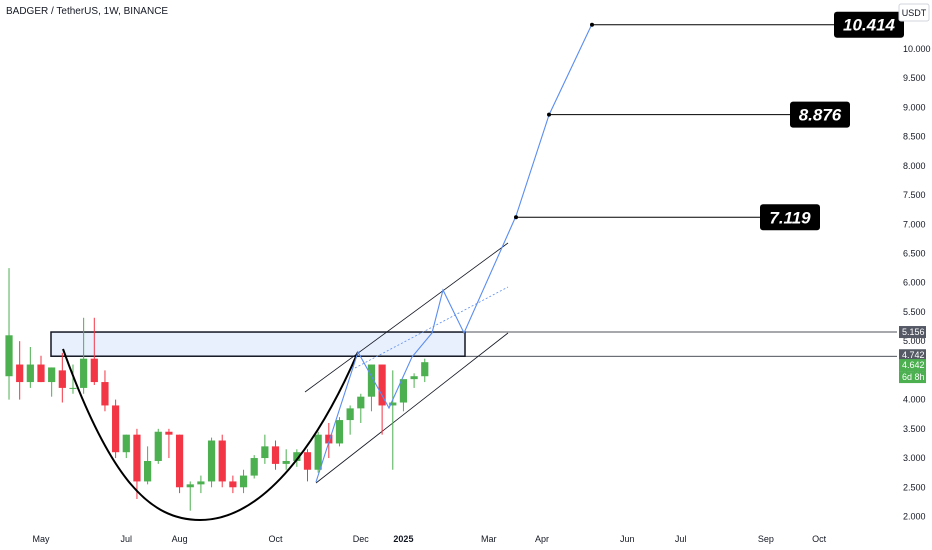 This screenshot has width=932, height=550. What do you see at coordinates (914, 166) in the screenshot?
I see `price-tick-label: 8.000` at bounding box center [914, 166].